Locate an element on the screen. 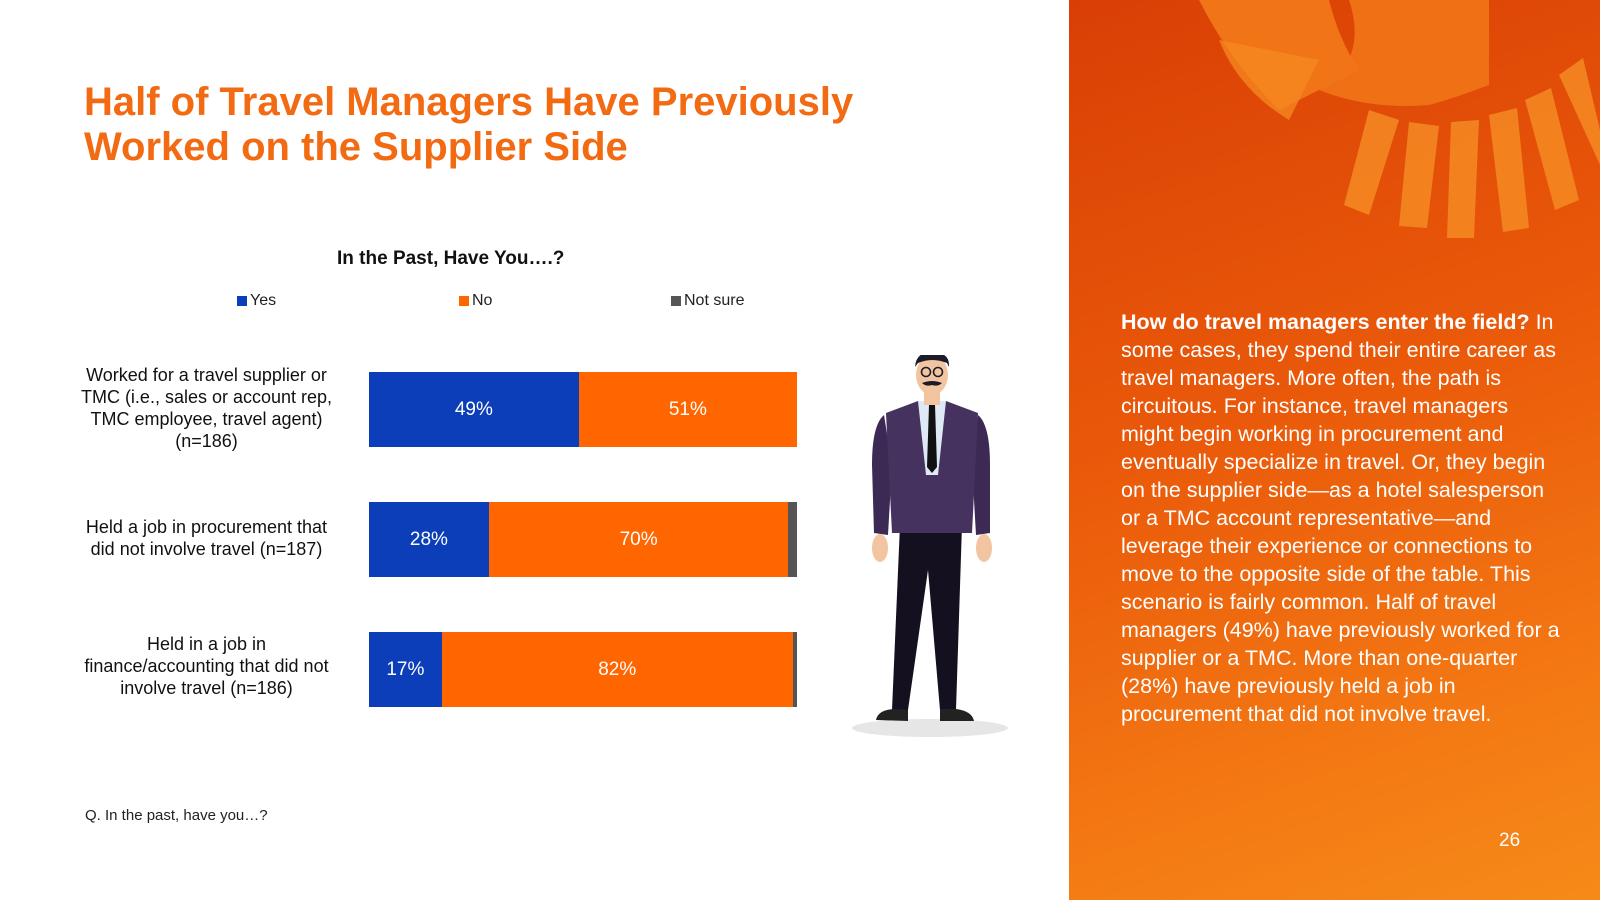 The image size is (1600, 900). deco-arc is located at coordinates (1269, 80).